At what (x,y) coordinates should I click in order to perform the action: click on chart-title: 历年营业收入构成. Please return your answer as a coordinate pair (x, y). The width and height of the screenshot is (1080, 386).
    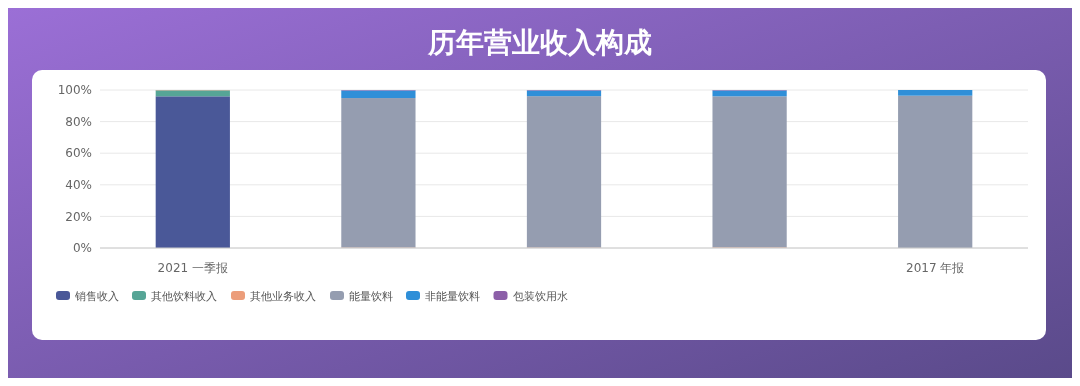
    Looking at the image, I should click on (539, 42).